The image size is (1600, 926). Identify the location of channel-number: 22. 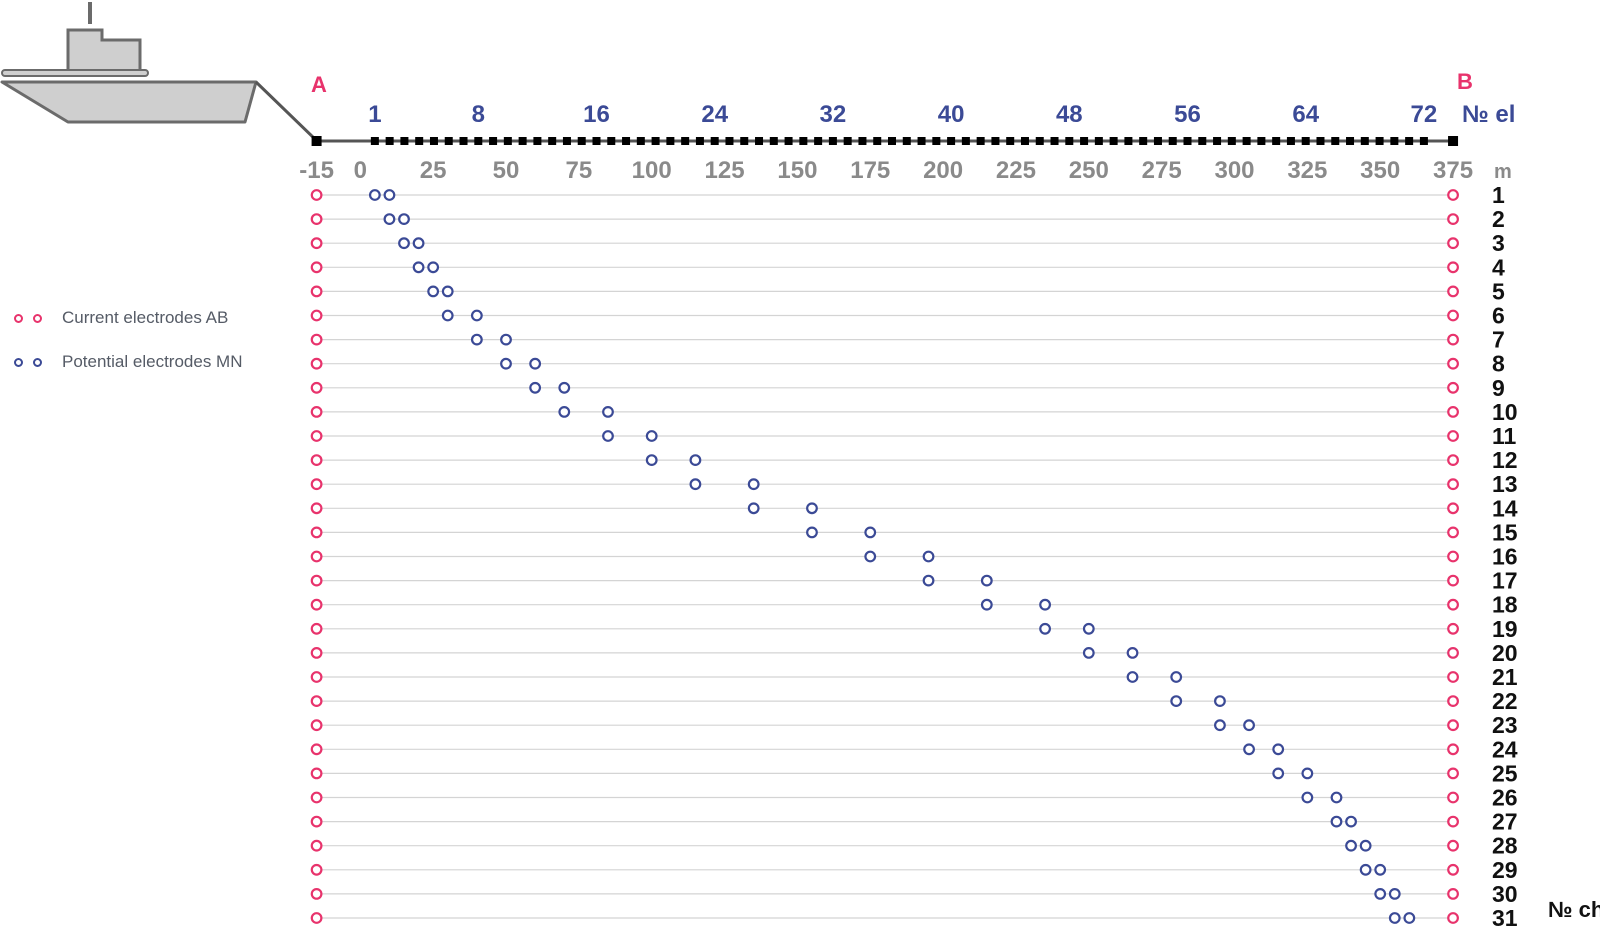
(1505, 701).